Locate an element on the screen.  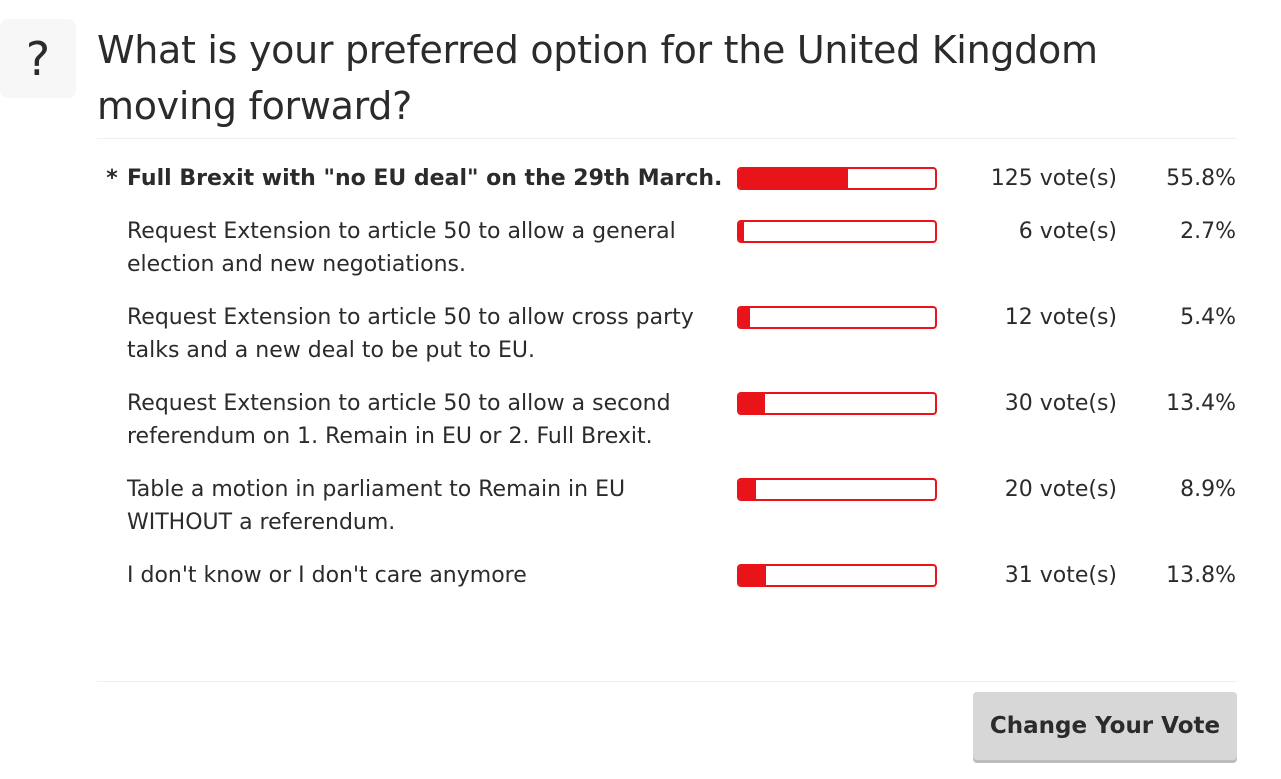
vote-count: 31 vote(s) is located at coordinates (1060, 575).